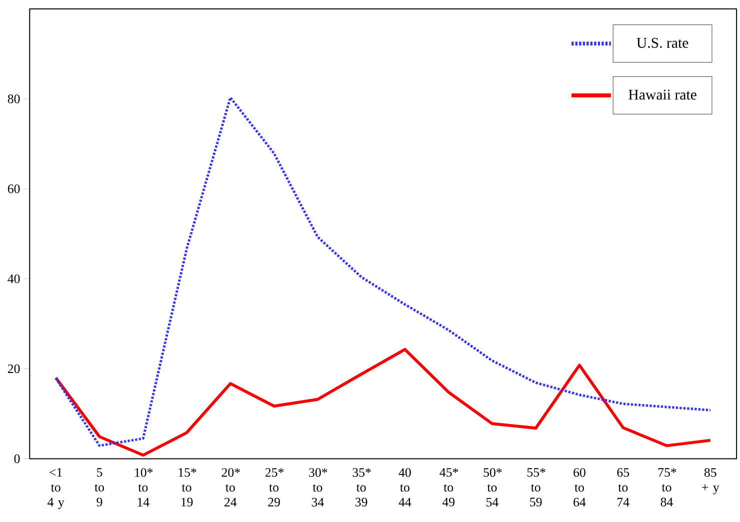 This screenshot has width=740, height=522. What do you see at coordinates (274, 487) in the screenshot?
I see `x-tick-label: 25* to 29` at bounding box center [274, 487].